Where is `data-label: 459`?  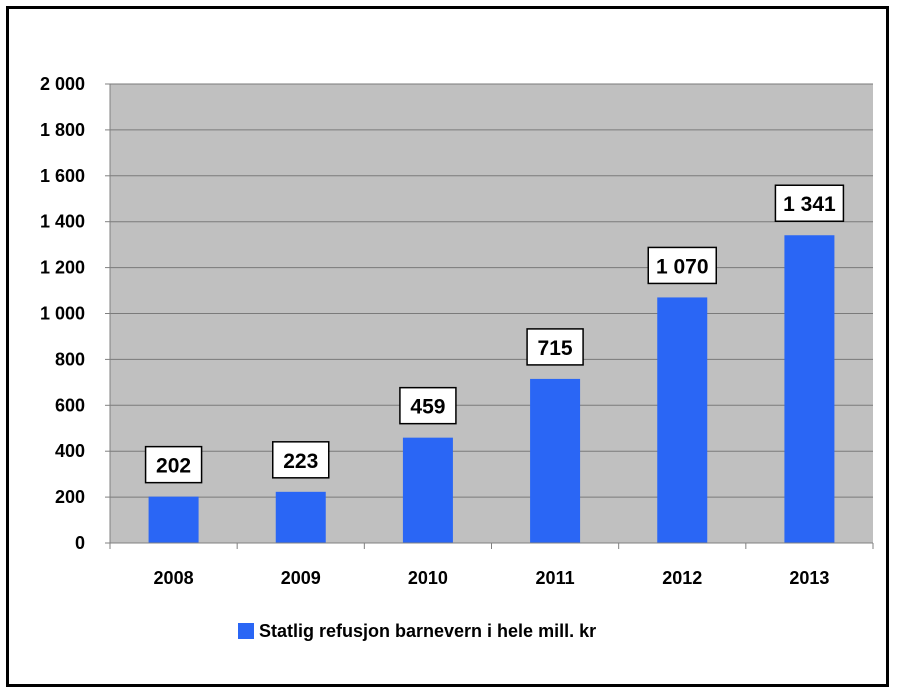
data-label: 459 is located at coordinates (427, 407).